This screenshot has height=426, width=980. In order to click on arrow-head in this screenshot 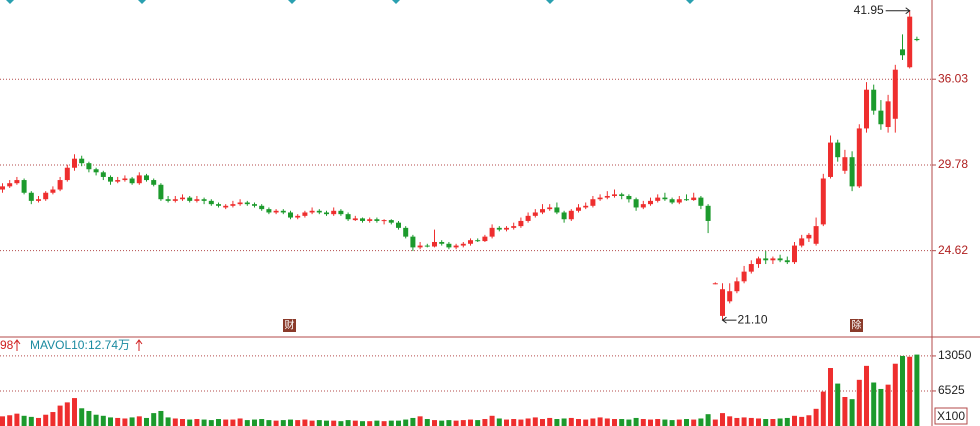, I will do `click(908, 11)`.